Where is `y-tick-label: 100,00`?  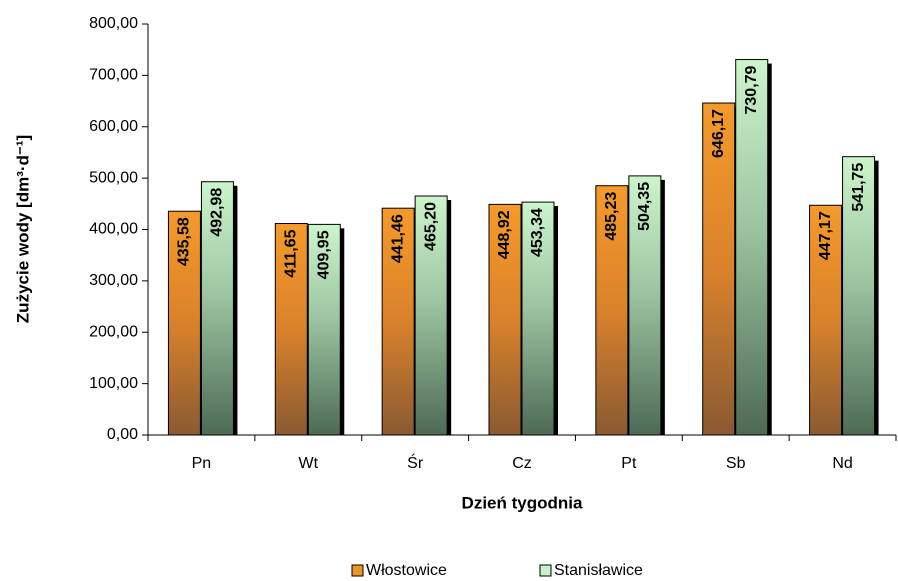 y-tick-label: 100,00 is located at coordinates (113, 383).